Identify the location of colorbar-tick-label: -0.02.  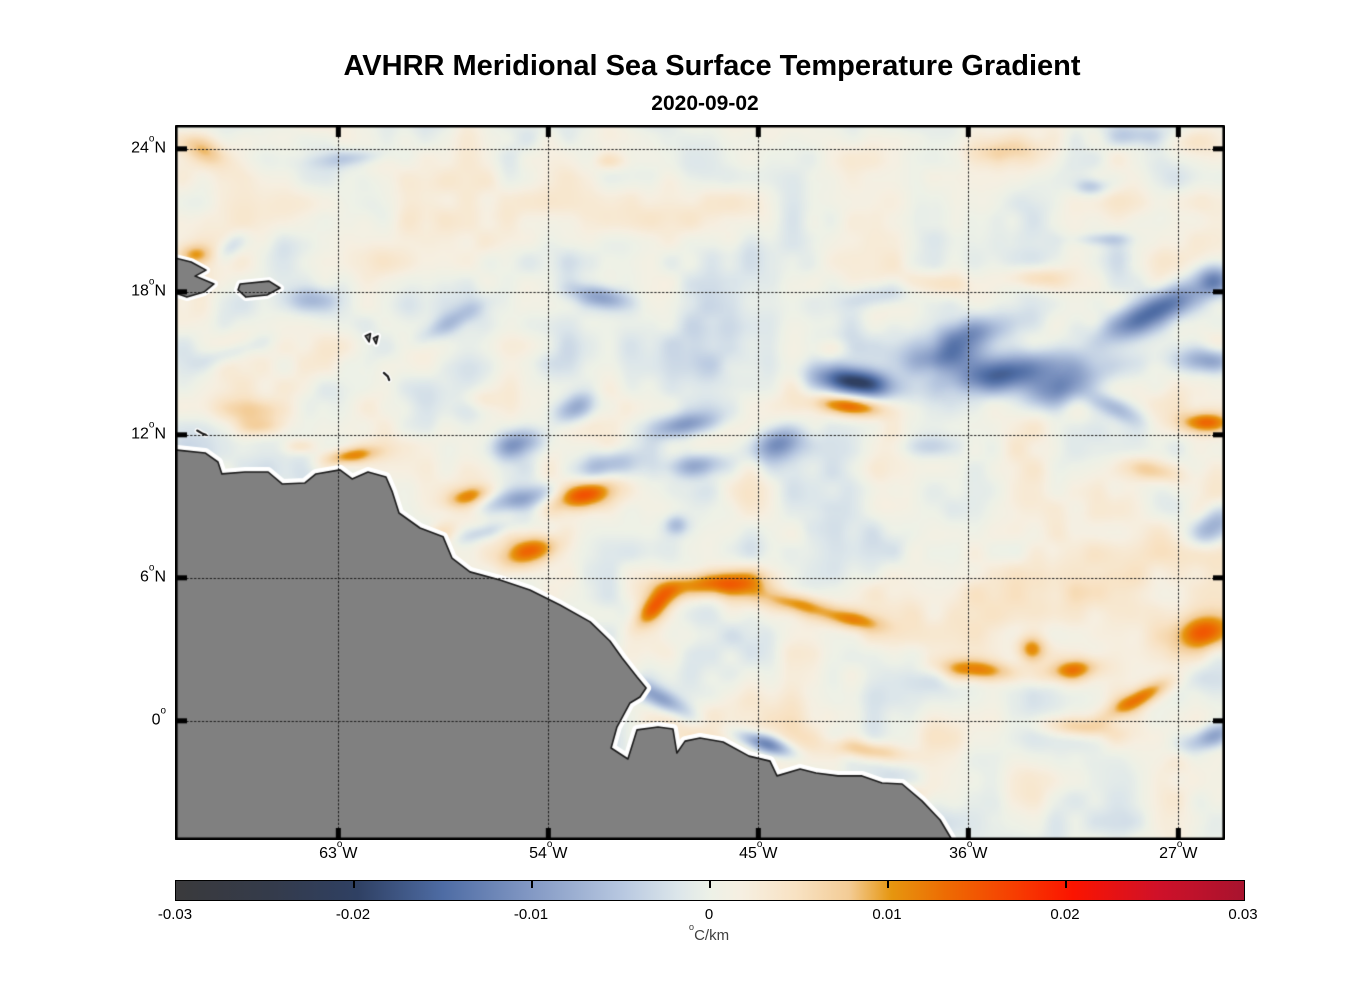
(353, 914).